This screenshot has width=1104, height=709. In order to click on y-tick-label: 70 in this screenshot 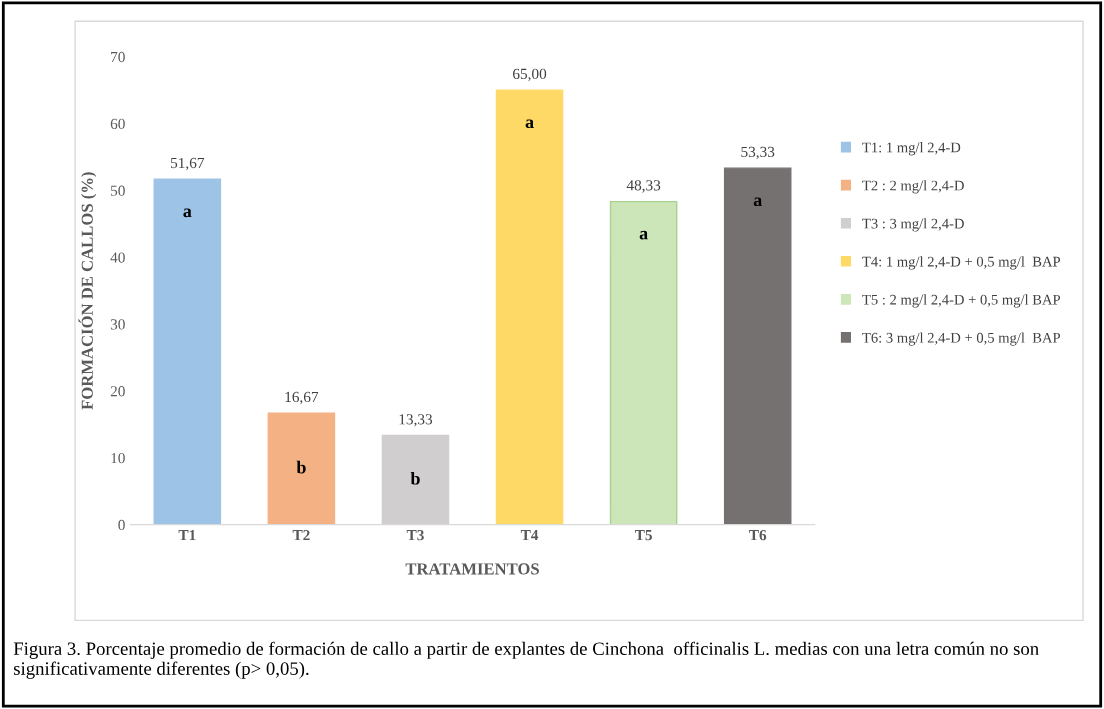, I will do `click(118, 57)`.